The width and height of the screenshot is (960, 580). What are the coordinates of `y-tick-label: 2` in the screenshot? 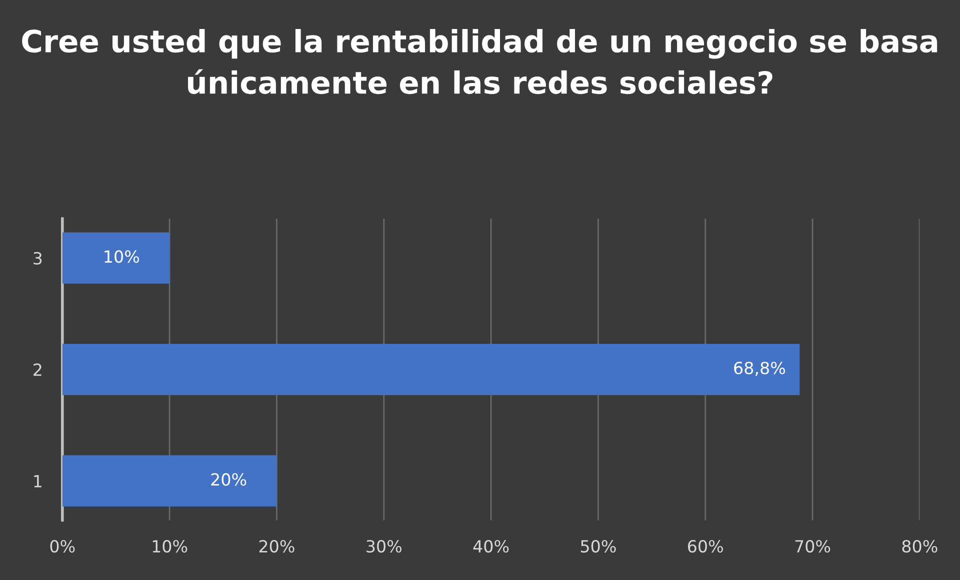 It's located at (38, 369).